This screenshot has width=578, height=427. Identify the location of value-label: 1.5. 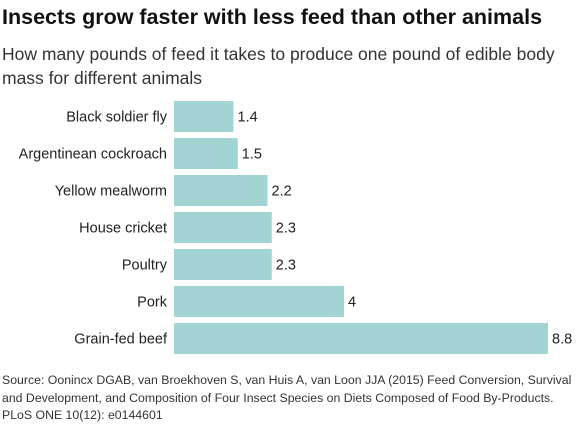
(252, 155).